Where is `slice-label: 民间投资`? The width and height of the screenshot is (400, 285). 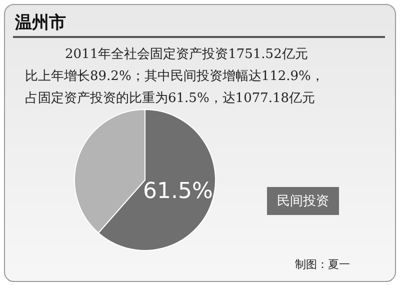 slice-label: 民间投资 is located at coordinates (303, 201).